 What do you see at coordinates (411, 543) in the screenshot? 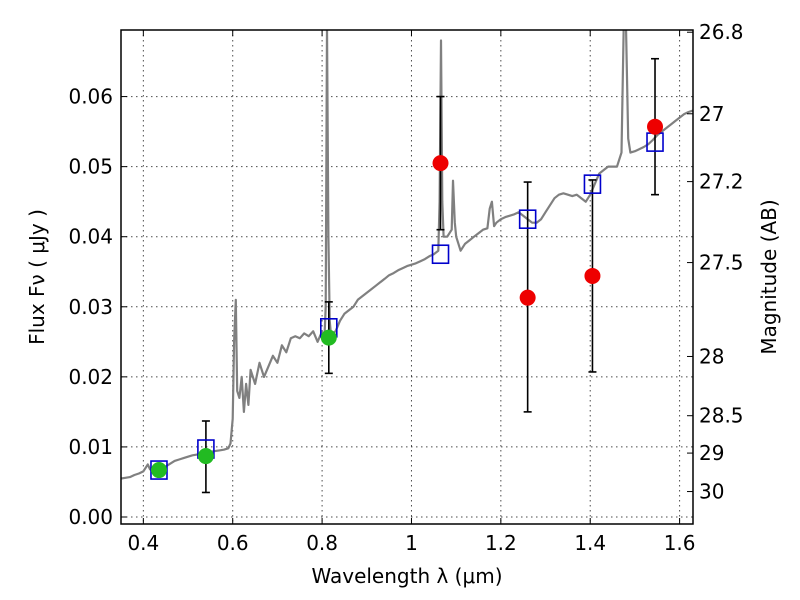
I see `x-tick-label: 1` at bounding box center [411, 543].